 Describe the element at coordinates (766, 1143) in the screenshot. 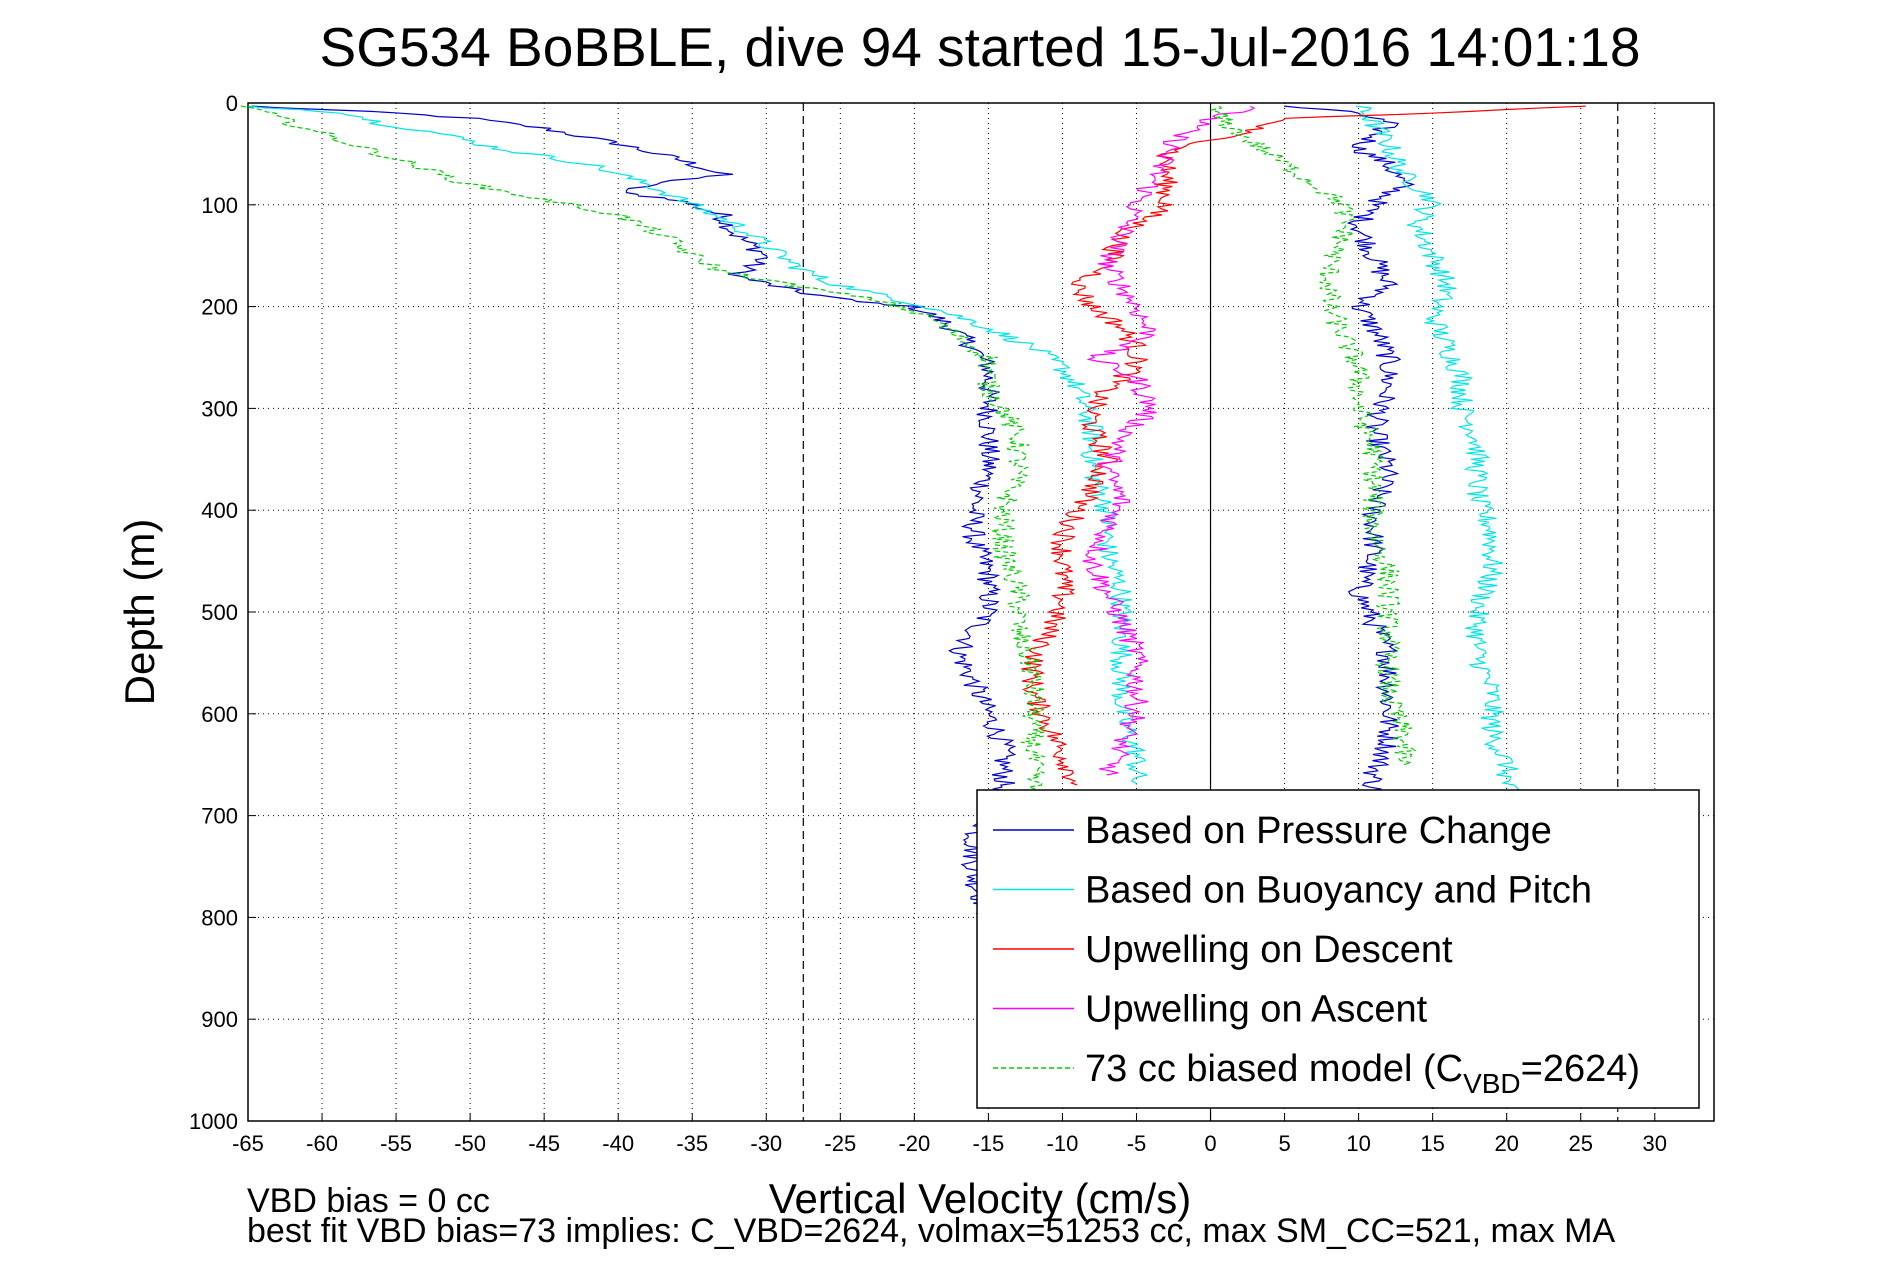

I see `x-tick-label: -30` at that location.